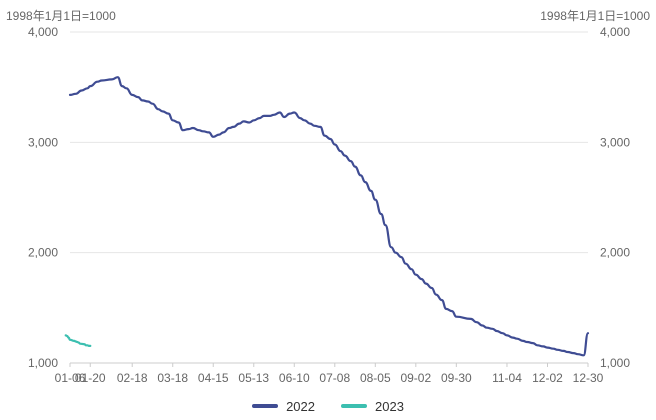 Image resolution: width=656 pixels, height=420 pixels. I want to click on x-tick-label: 02-18, so click(132, 378).